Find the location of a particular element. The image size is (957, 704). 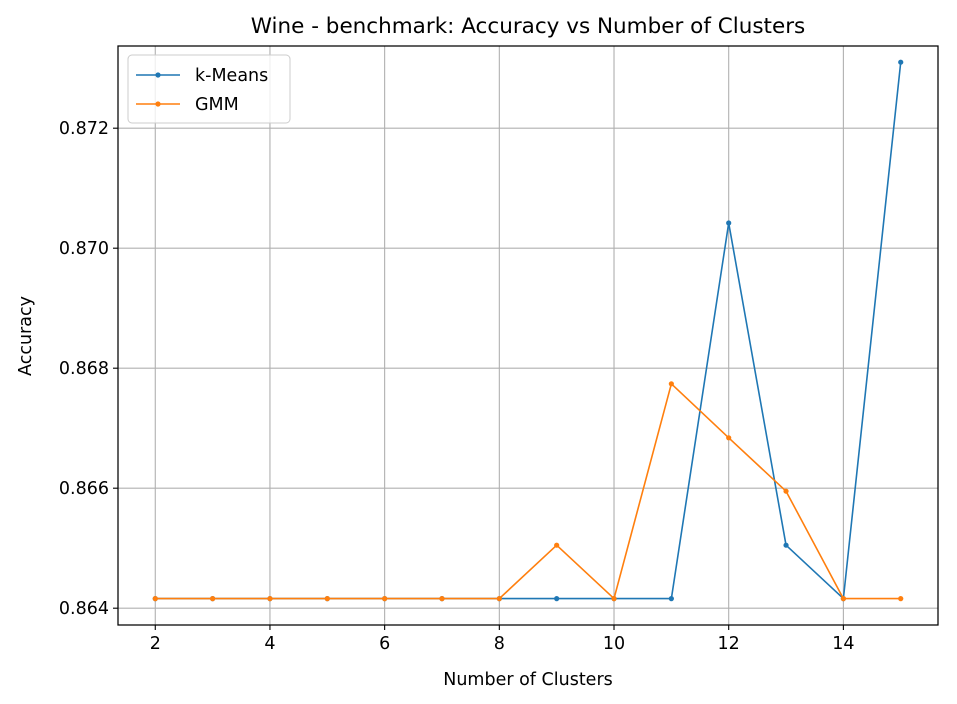

legend-label-kmeans: k-Means is located at coordinates (231, 76).